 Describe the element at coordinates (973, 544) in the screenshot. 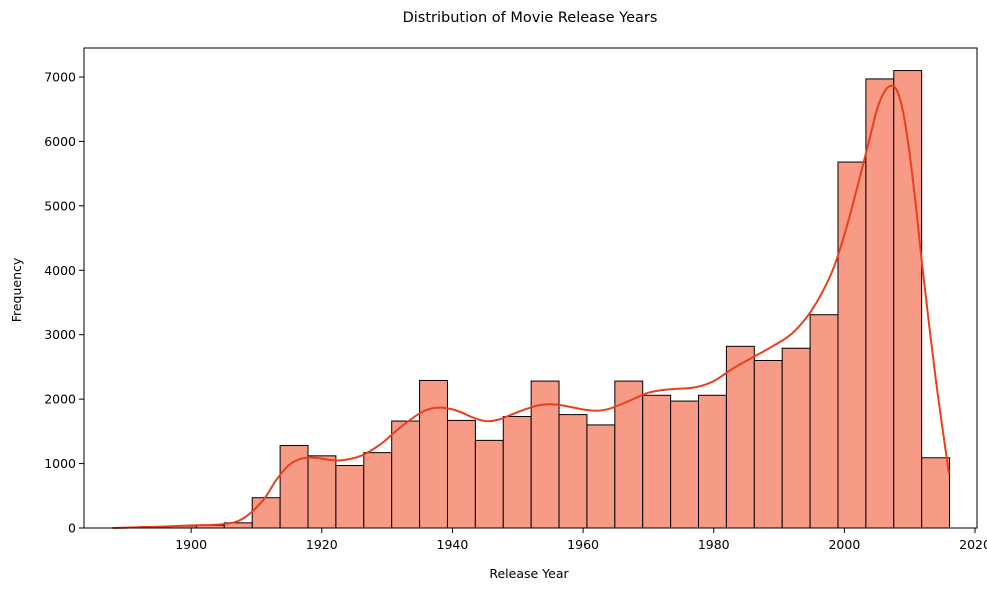

I see `x-tick-label: 2020` at that location.